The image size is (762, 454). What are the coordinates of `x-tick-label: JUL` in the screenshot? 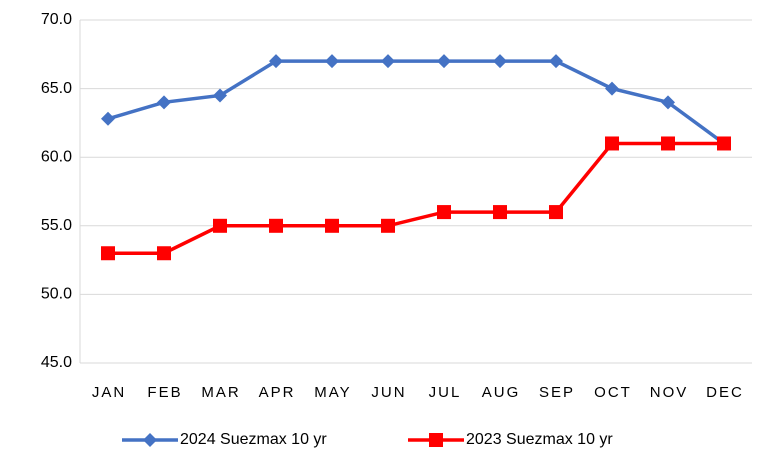 It's located at (445, 392).